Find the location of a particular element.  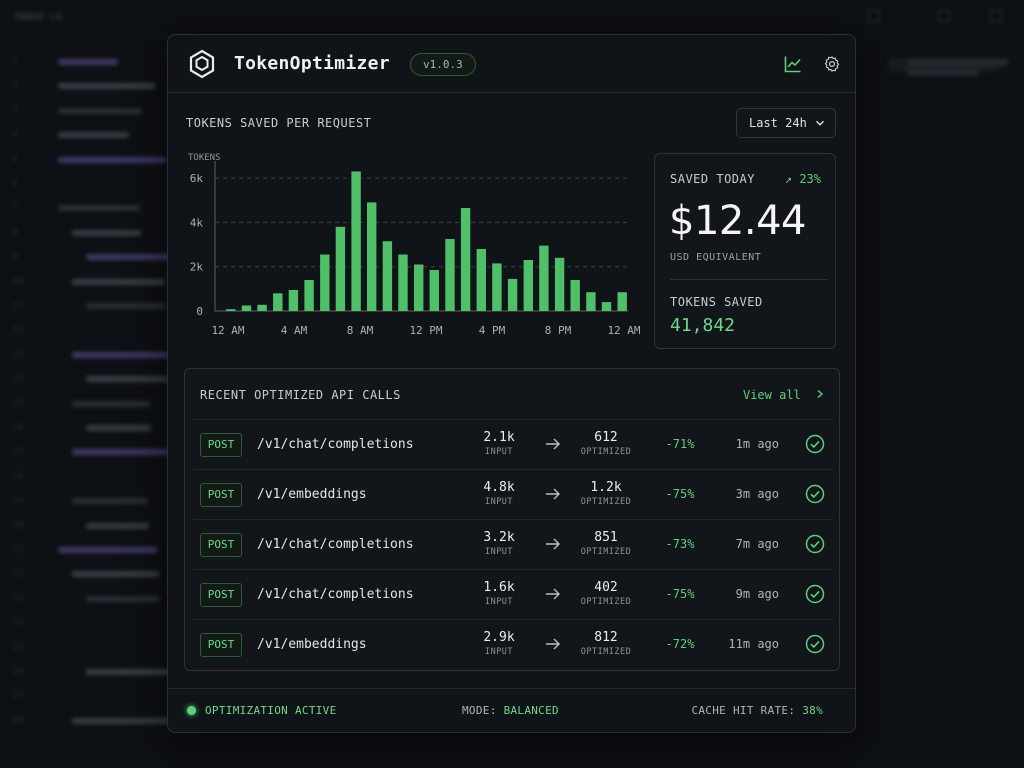

background-line-number: 18 is located at coordinates (18, 476).